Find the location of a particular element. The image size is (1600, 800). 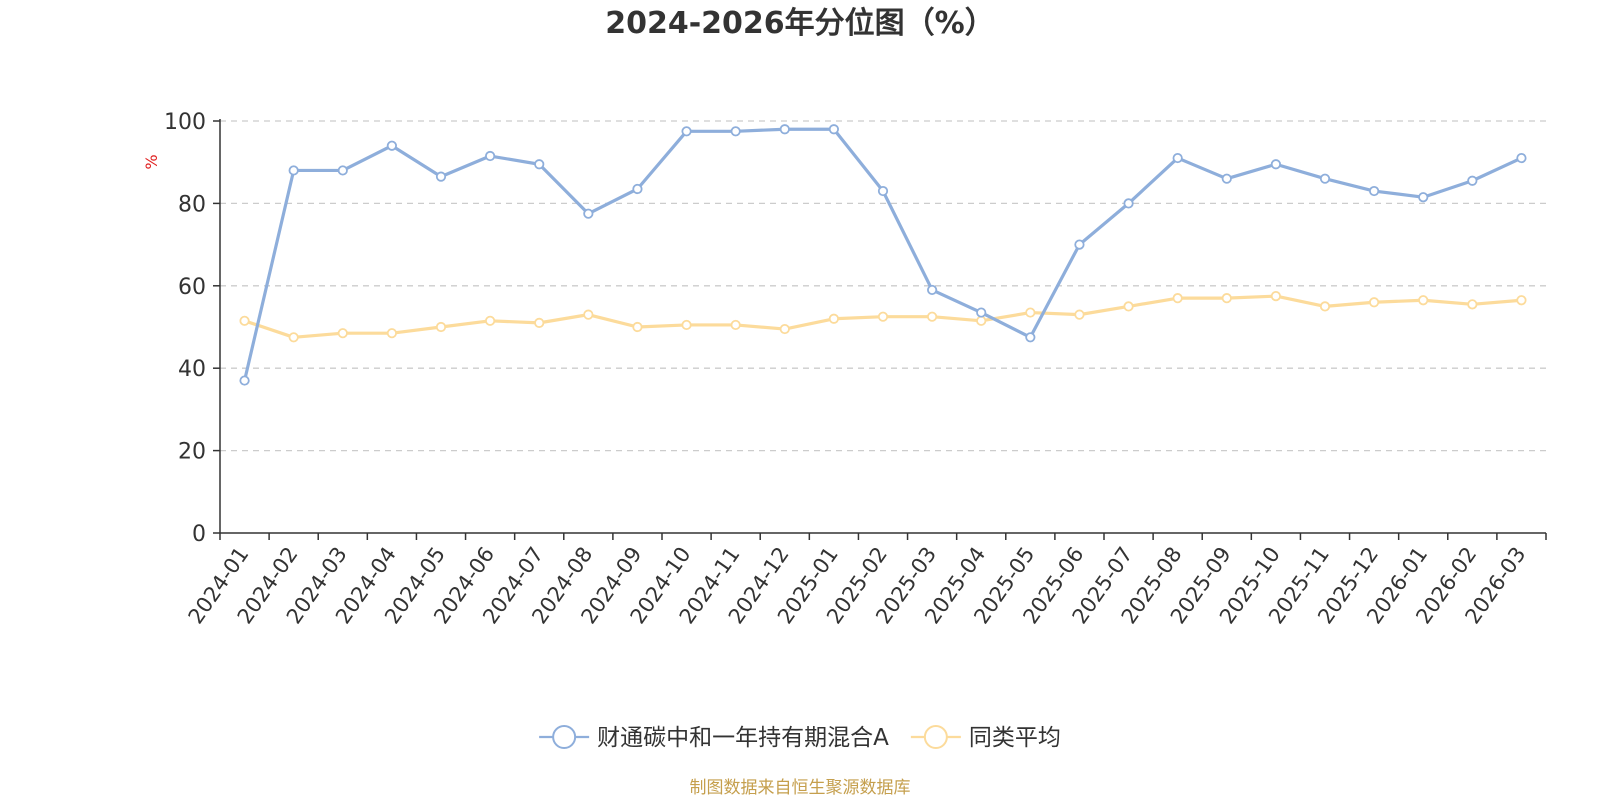

legend-item-0: 财通碳中和一年持有期混合A is located at coordinates (714, 738).